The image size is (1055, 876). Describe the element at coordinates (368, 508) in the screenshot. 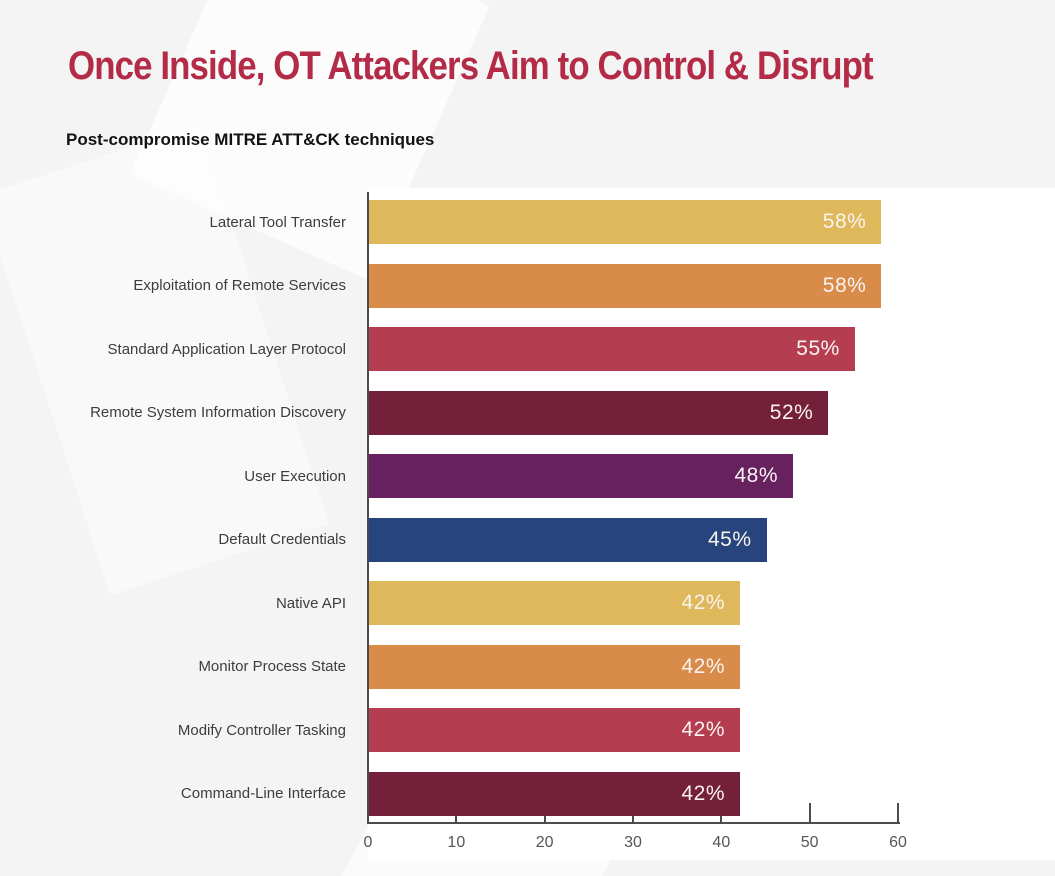

I see `y-axis-line` at that location.